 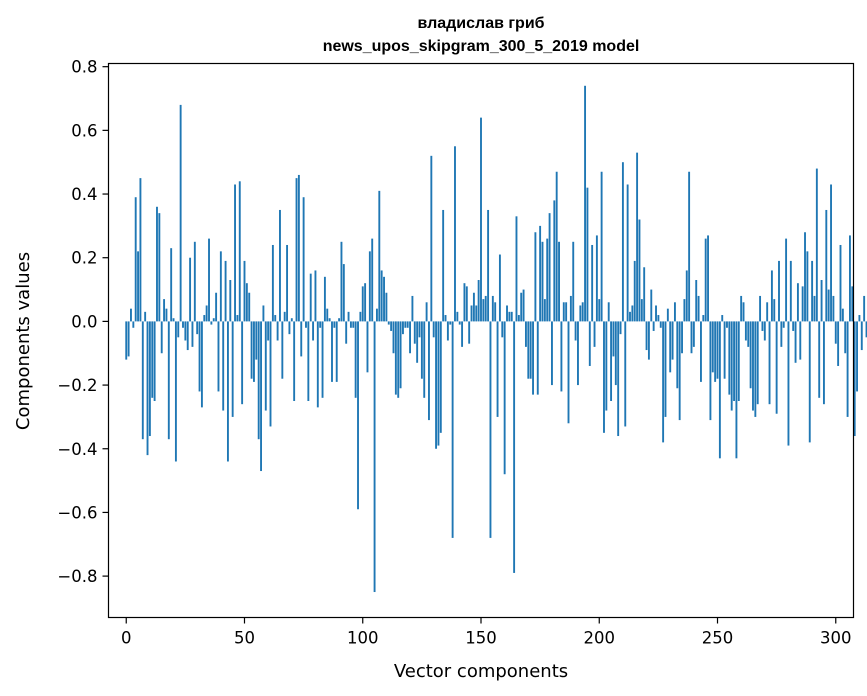 I want to click on chart-title-line1: владислав гриб, so click(x=480, y=23).